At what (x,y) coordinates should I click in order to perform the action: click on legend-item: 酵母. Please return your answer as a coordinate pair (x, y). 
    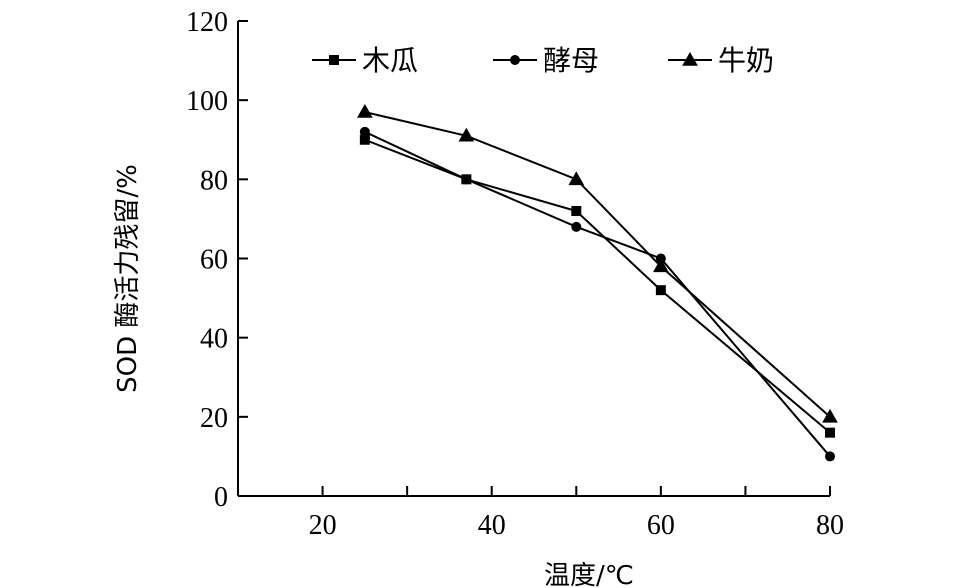
    Looking at the image, I should click on (546, 60).